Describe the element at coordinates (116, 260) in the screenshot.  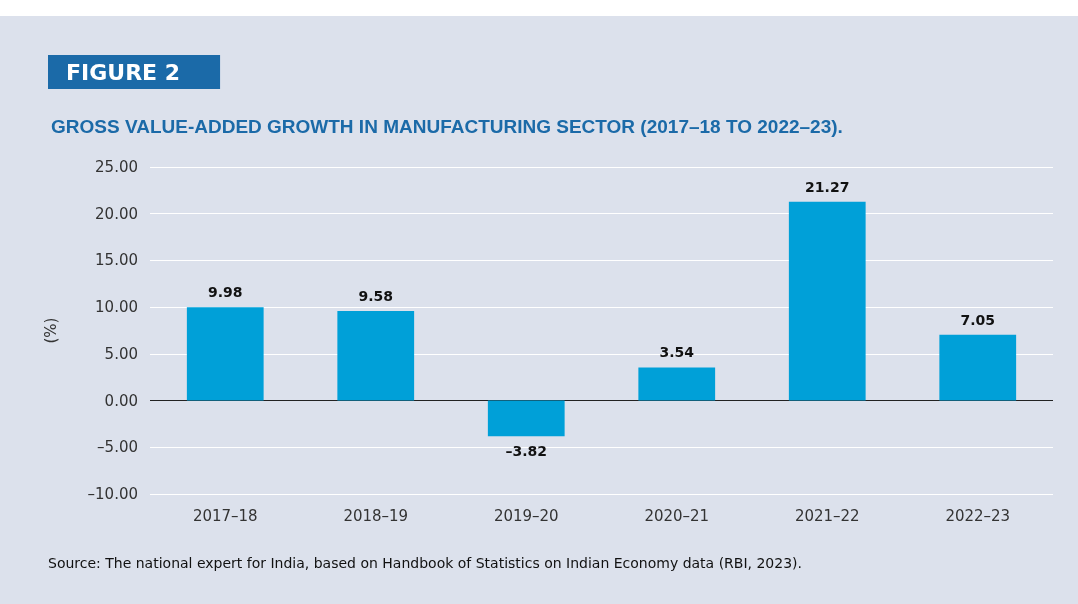
I see `y-tick-label: 15.00` at that location.